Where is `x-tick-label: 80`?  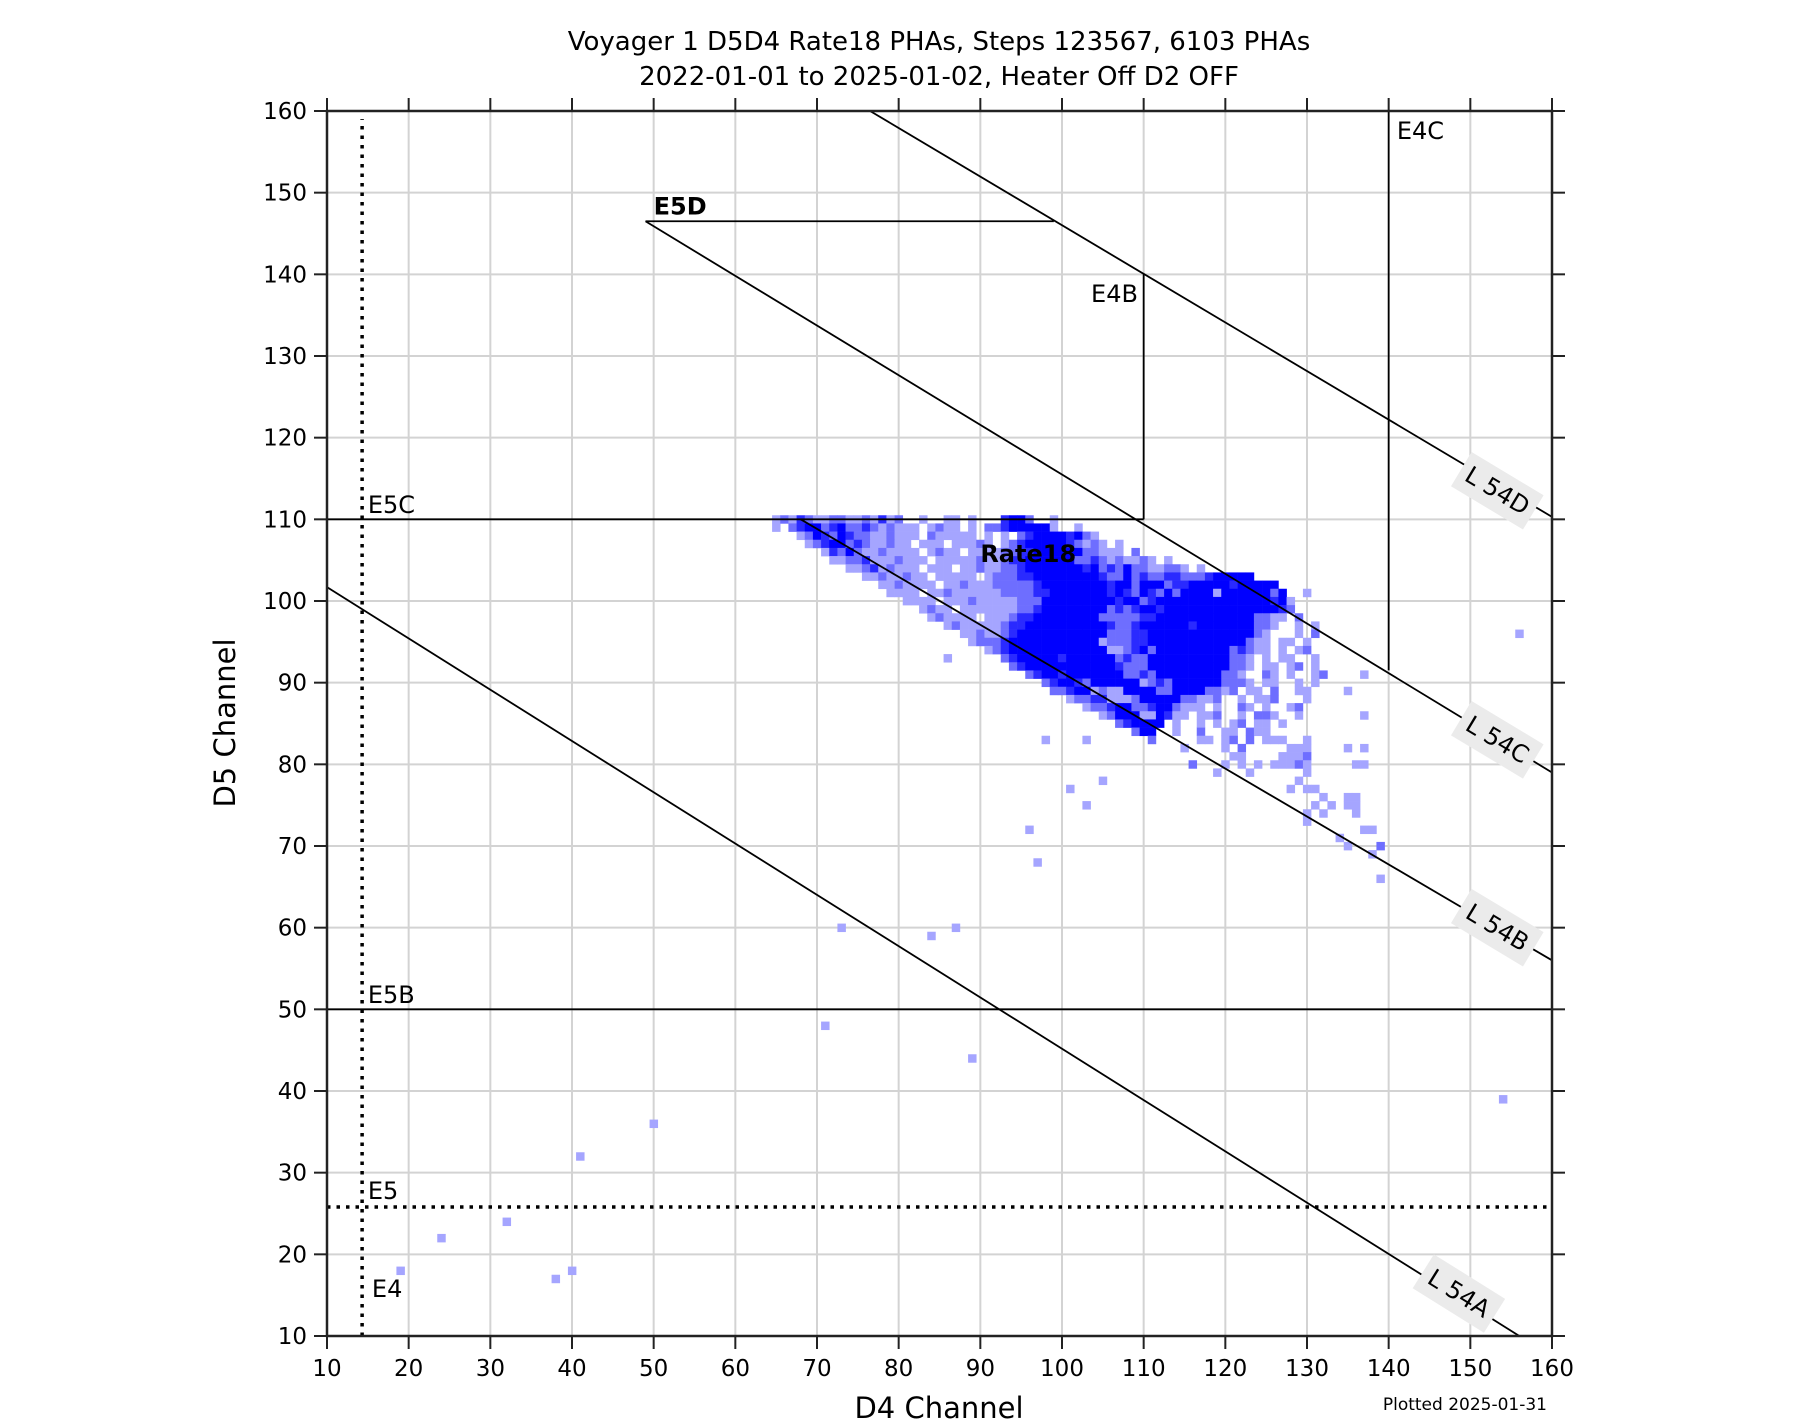 x-tick-label: 80 is located at coordinates (898, 1369).